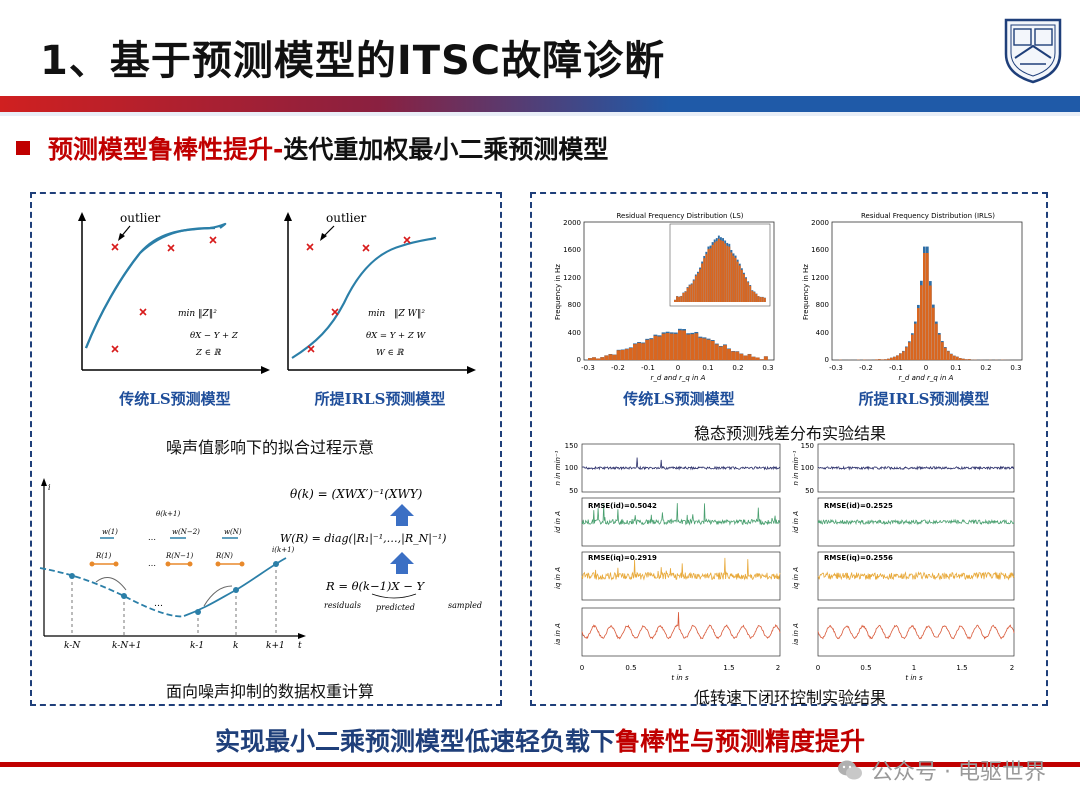 The height and width of the screenshot is (810, 1080). What do you see at coordinates (858, 506) in the screenshot?
I see `ts-irls-rmse-d: RMSE(id)=0.2525` at bounding box center [858, 506].